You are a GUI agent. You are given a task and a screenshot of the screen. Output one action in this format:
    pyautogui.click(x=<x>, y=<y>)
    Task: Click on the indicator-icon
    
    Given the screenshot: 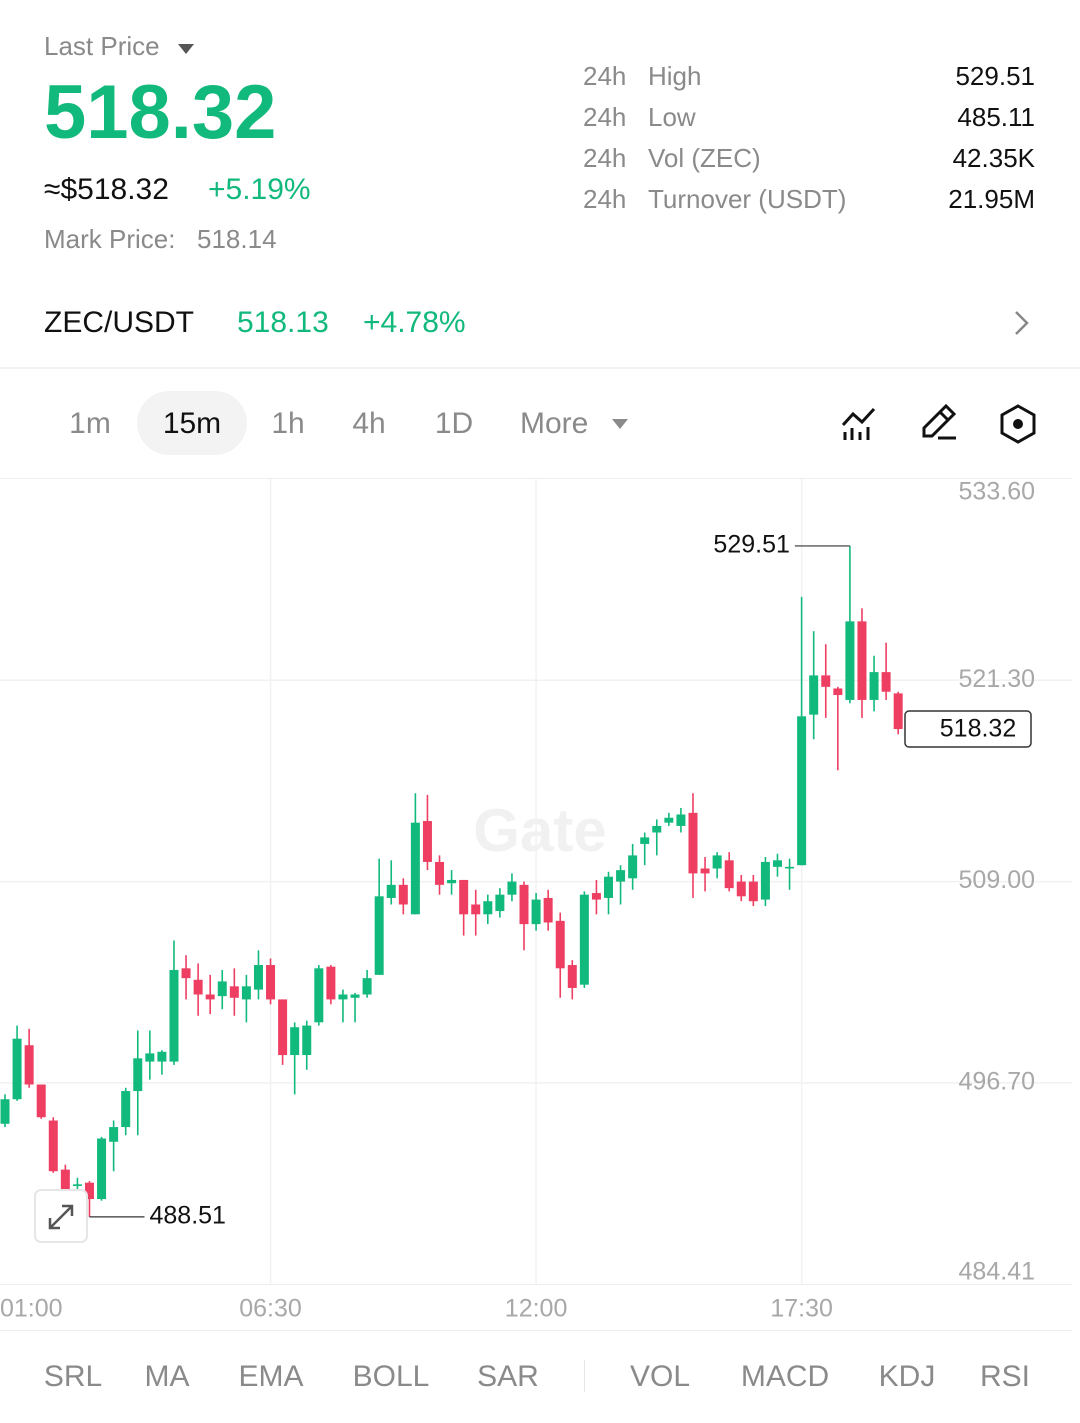 What is the action you would take?
    pyautogui.click(x=858, y=423)
    